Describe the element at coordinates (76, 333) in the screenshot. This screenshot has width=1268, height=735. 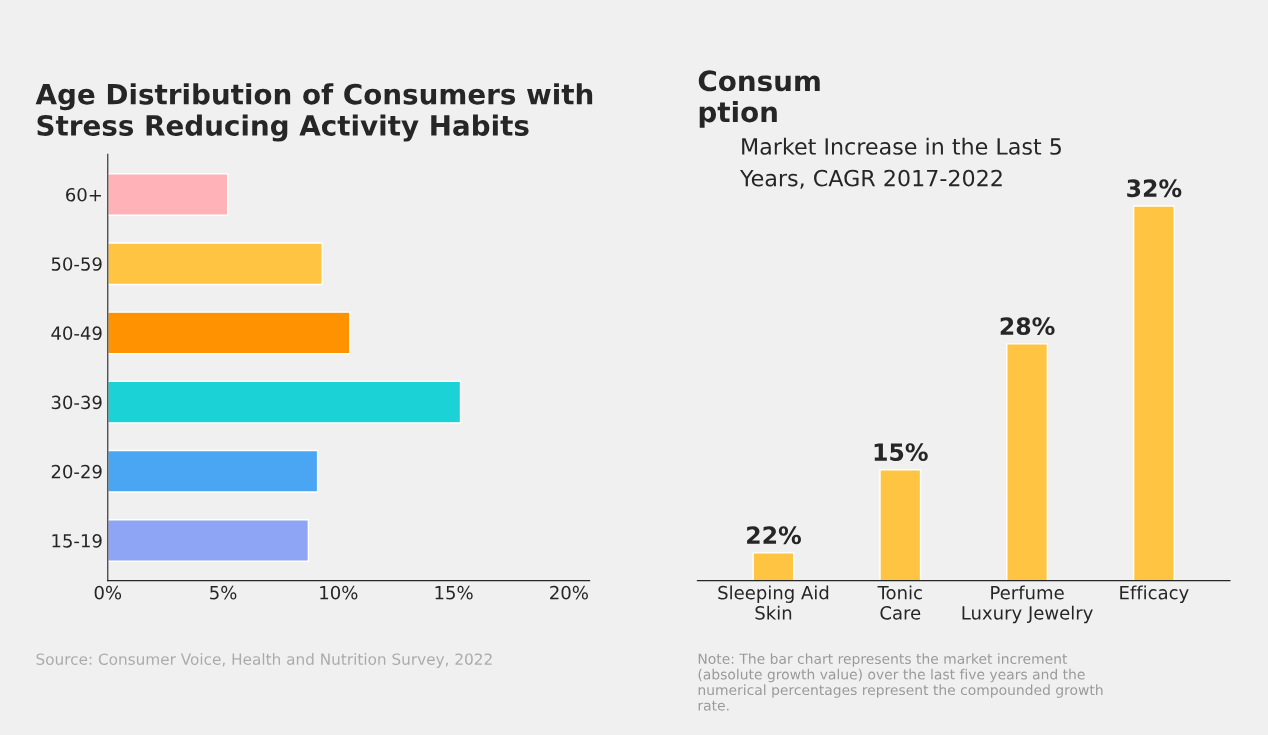
I see `y-tick-label: 40-49` at that location.